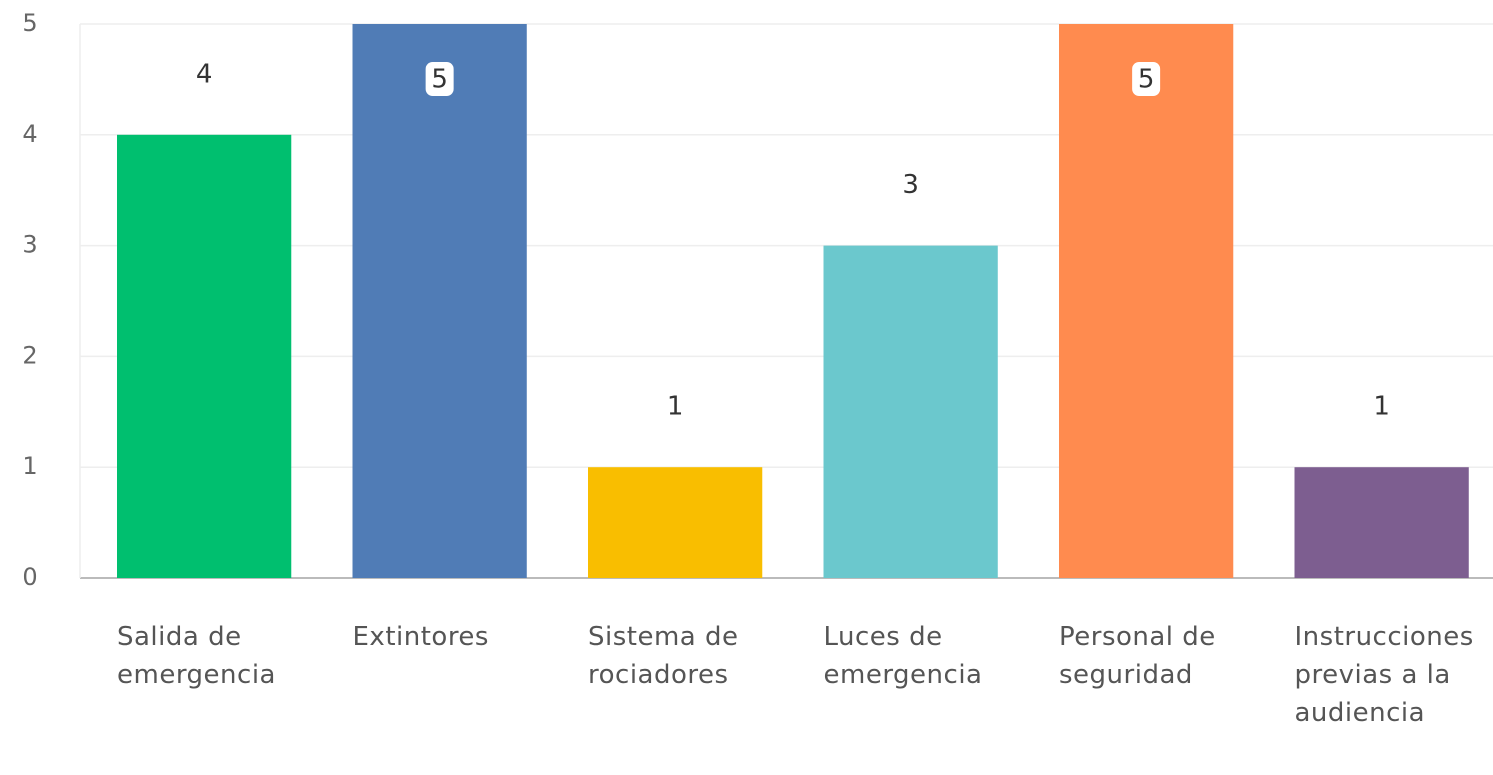 Image resolution: width=1493 pixels, height=775 pixels. I want to click on x-tick-label: Instrucciones previas a la audiencia, so click(1384, 675).